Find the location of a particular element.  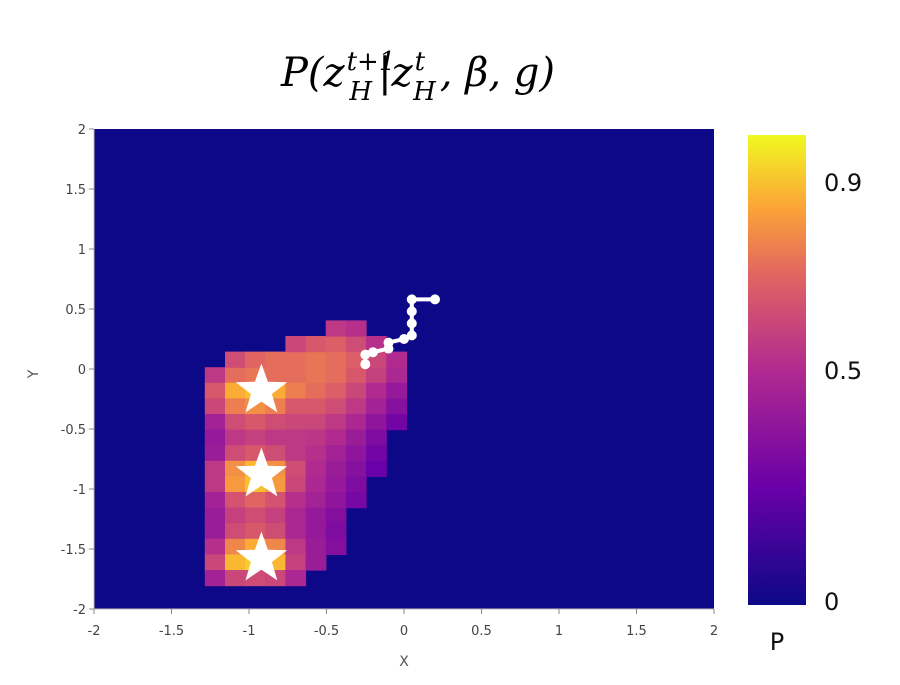

y-tick-label: -1.5 is located at coordinates (73, 550).